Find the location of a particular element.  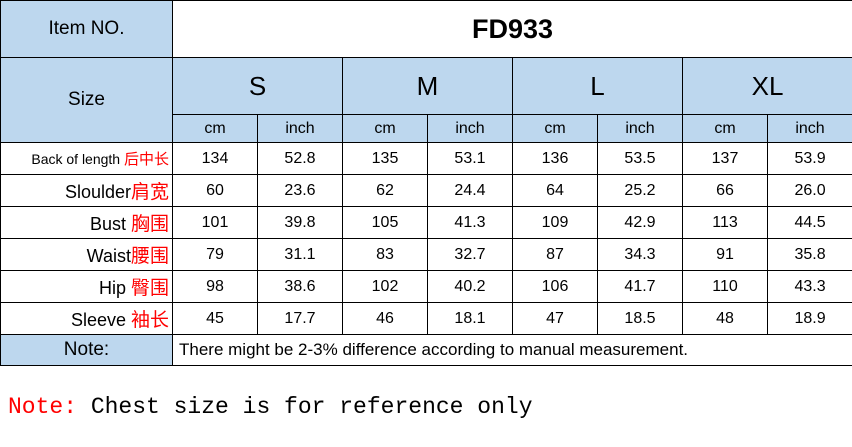

item-no-label: Item NO. is located at coordinates (86, 29).